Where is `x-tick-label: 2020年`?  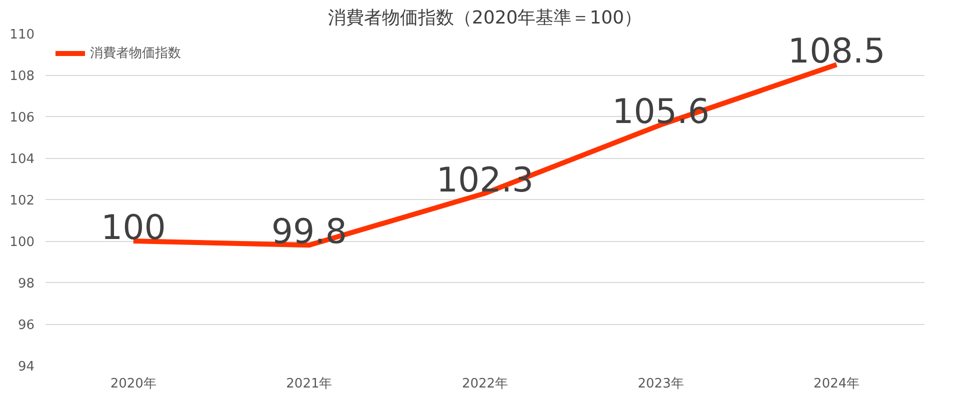
x-tick-label: 2020年 is located at coordinates (133, 384).